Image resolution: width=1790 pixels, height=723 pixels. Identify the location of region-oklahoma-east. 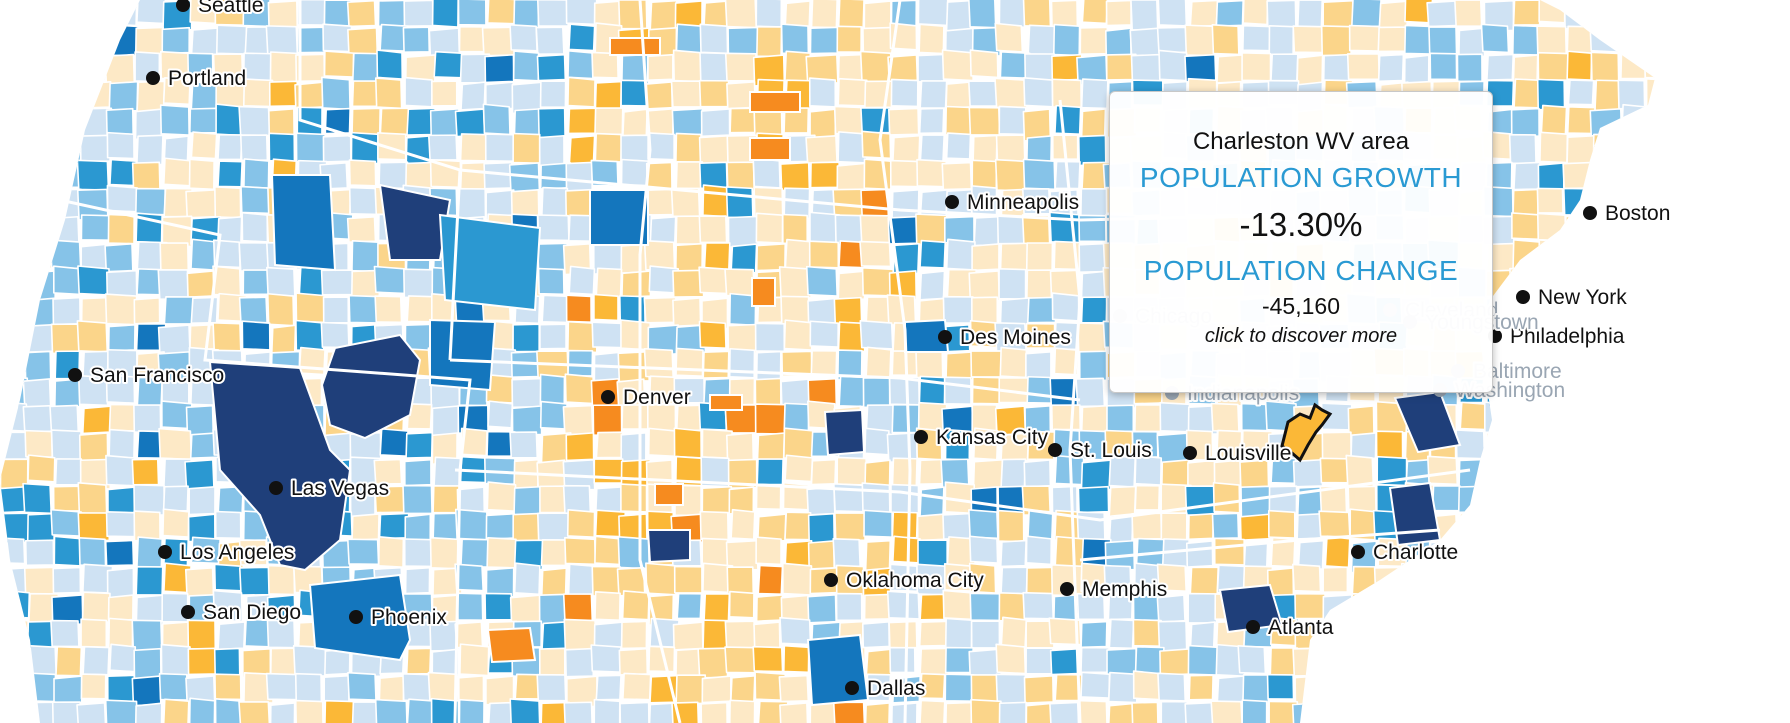
(668, 546).